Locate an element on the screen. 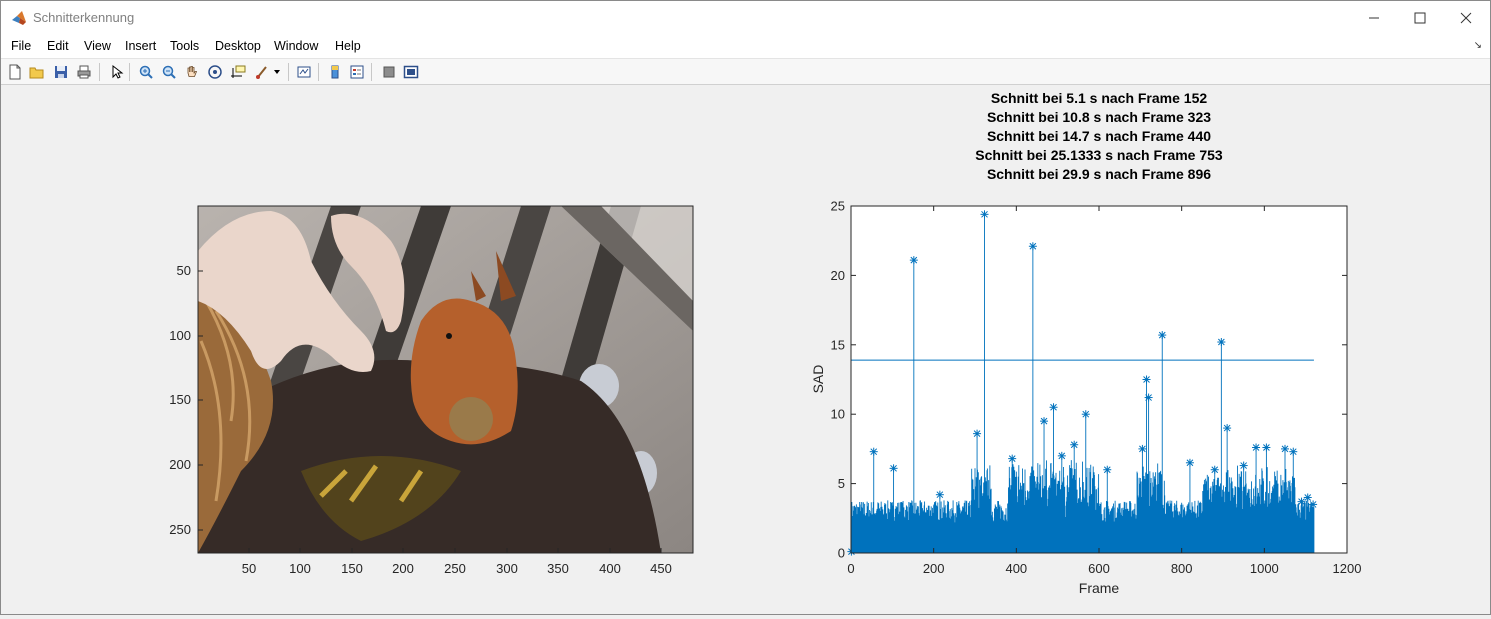 The image size is (1491, 619). maximize-button is located at coordinates (1420, 17).